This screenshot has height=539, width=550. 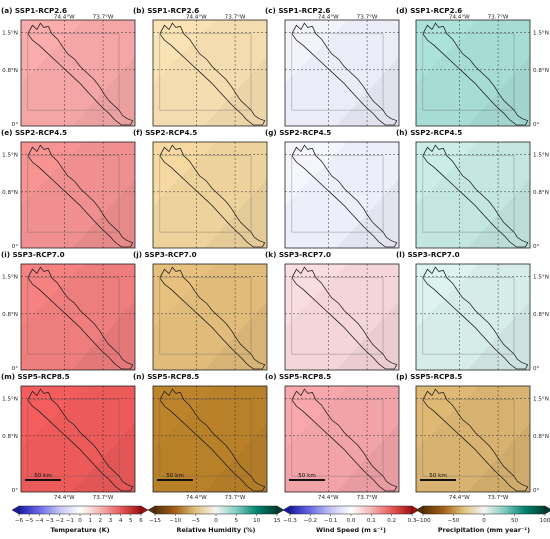 I want to click on map-panel: (c) SSP1-RCP2.674.4°W 73.7°W, so click(x=332, y=66).